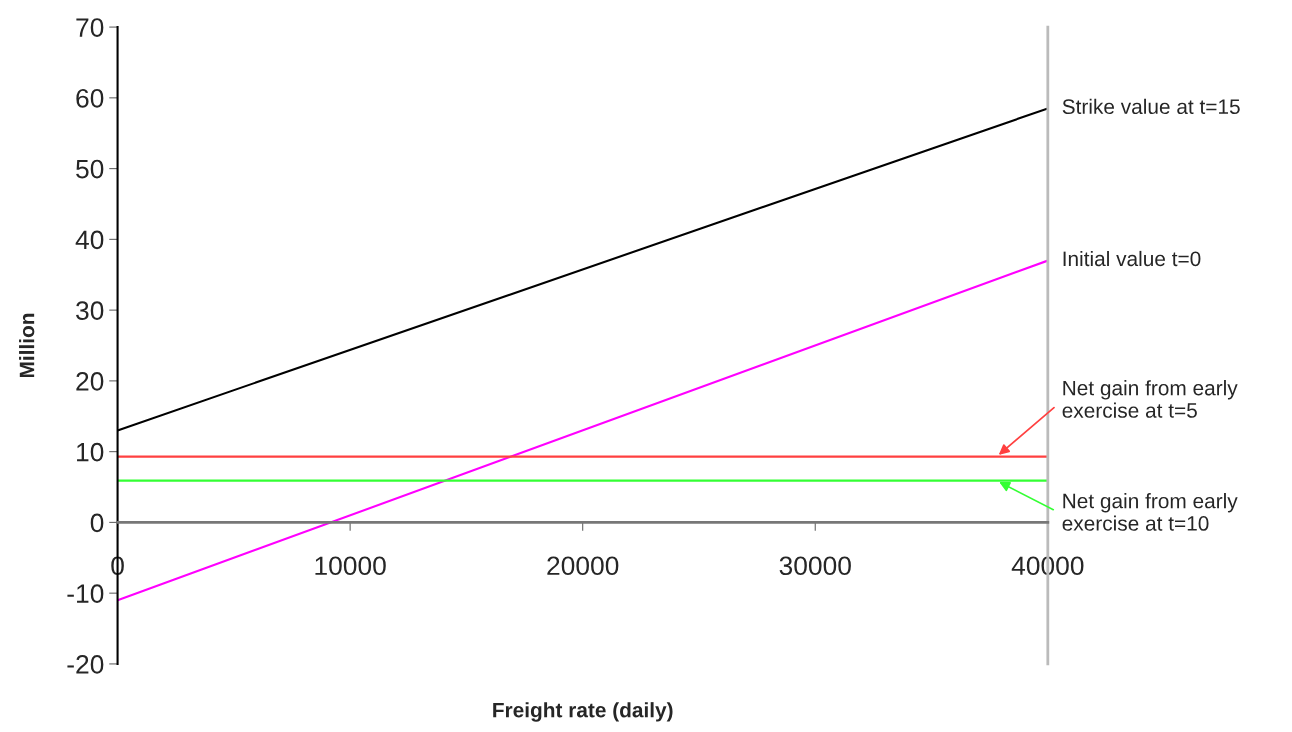 Image resolution: width=1292 pixels, height=732 pixels. I want to click on x-tick-label: 10000, so click(350, 566).